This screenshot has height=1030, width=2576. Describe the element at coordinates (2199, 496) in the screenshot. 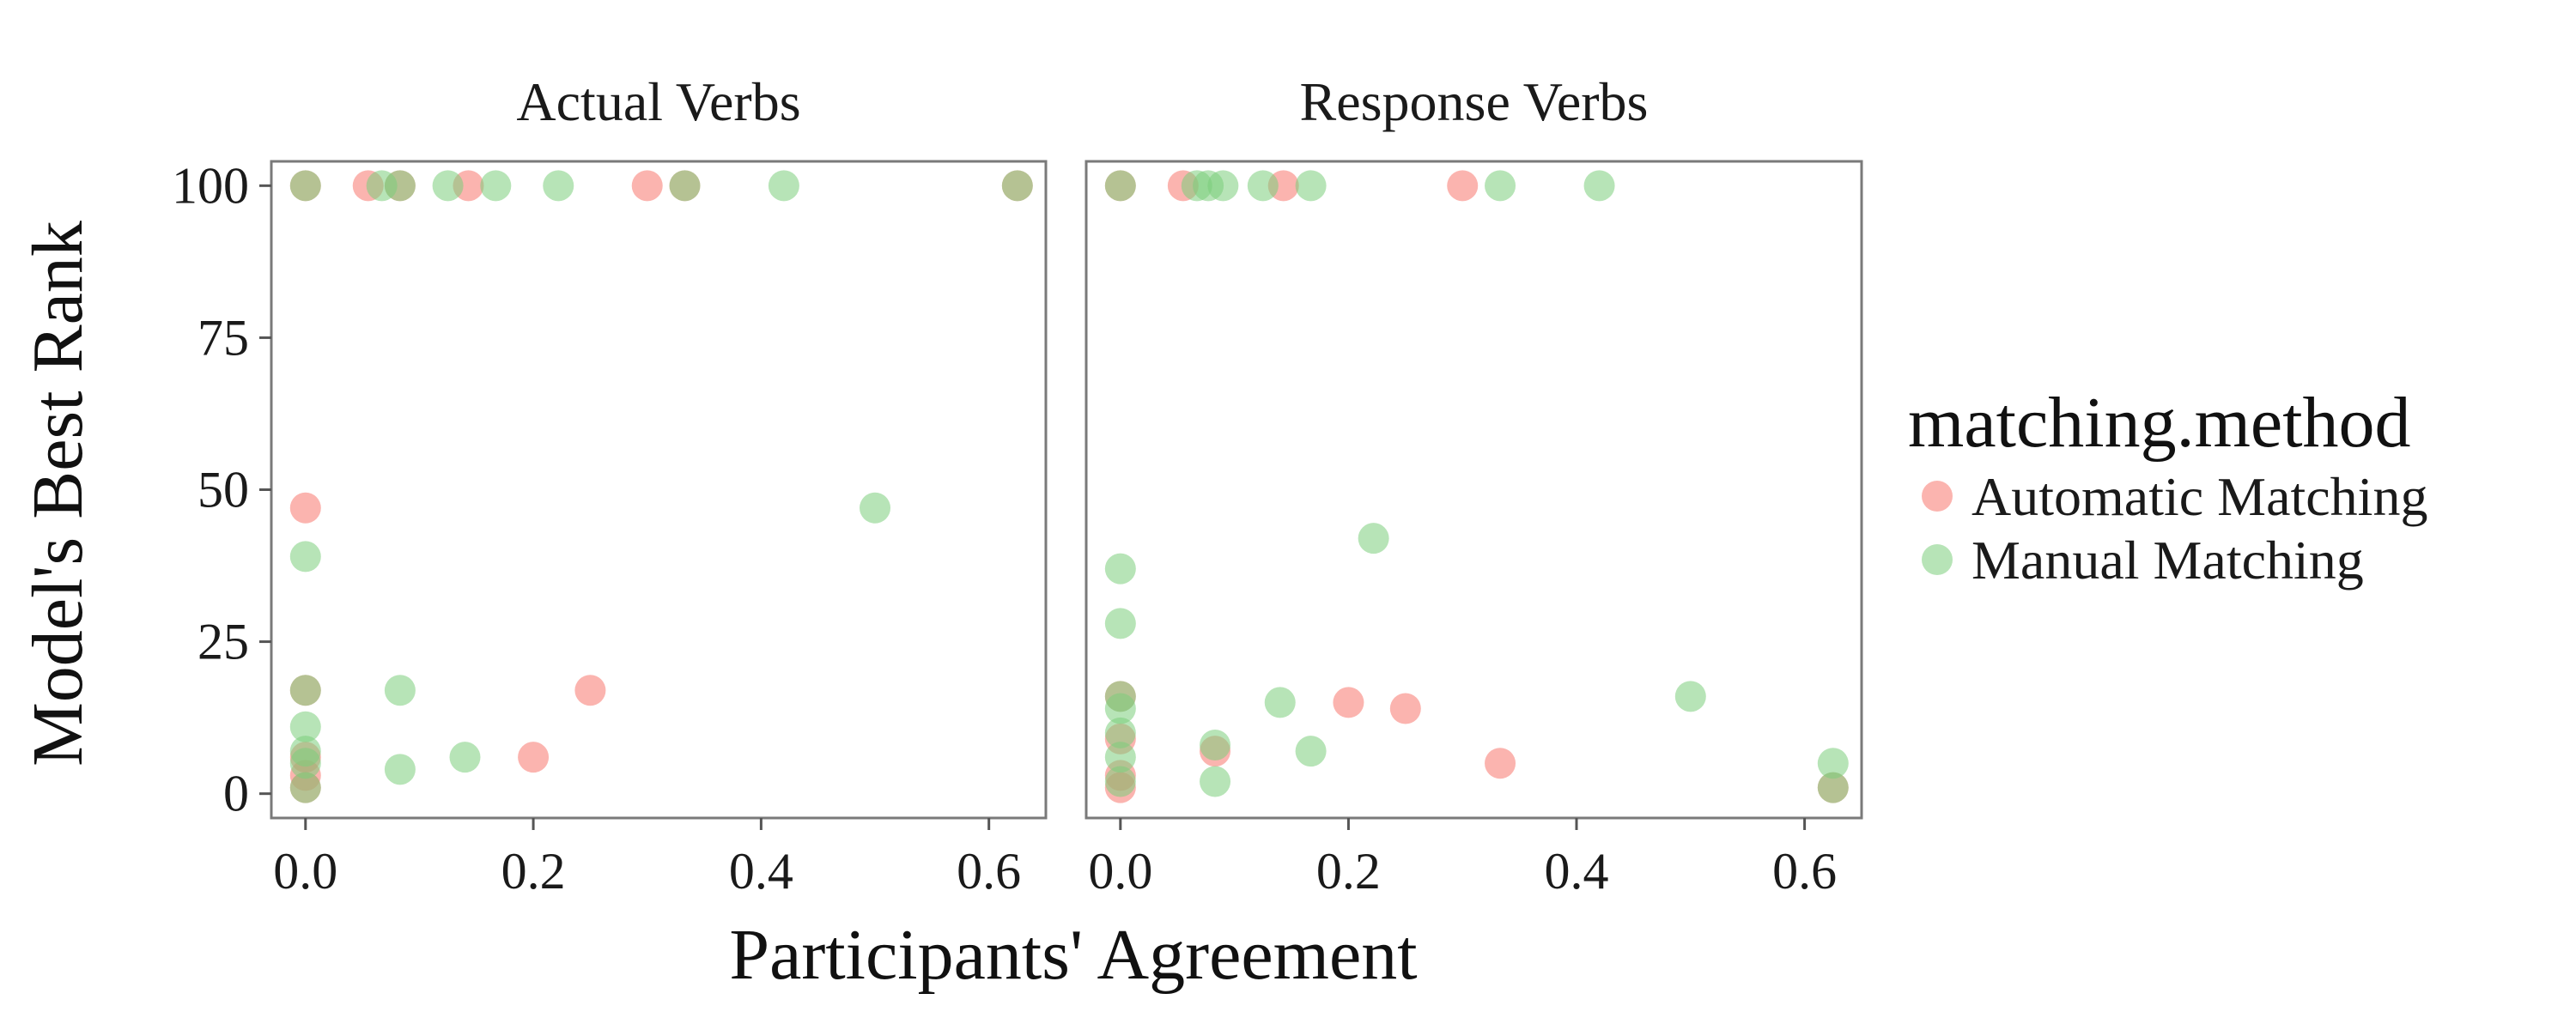

I see `legend-label: Automatic Matching` at that location.